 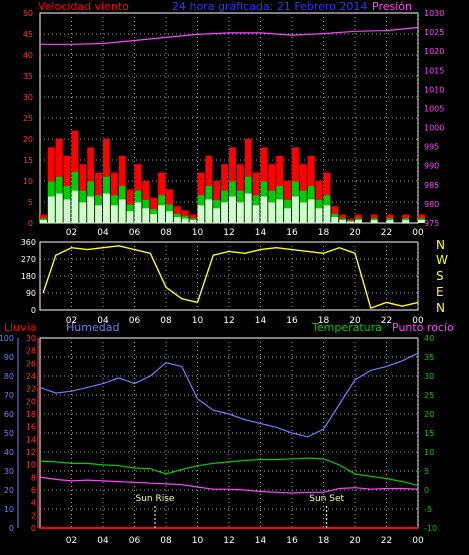 What do you see at coordinates (440, 308) in the screenshot?
I see `compass-label-n2: N` at bounding box center [440, 308].